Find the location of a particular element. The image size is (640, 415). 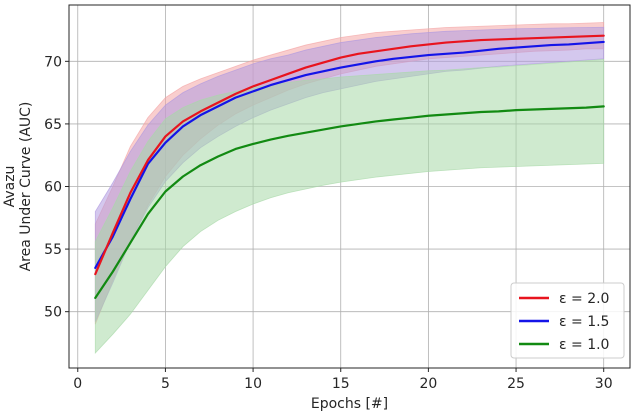

x-tick-label: 15 is located at coordinates (341, 384).